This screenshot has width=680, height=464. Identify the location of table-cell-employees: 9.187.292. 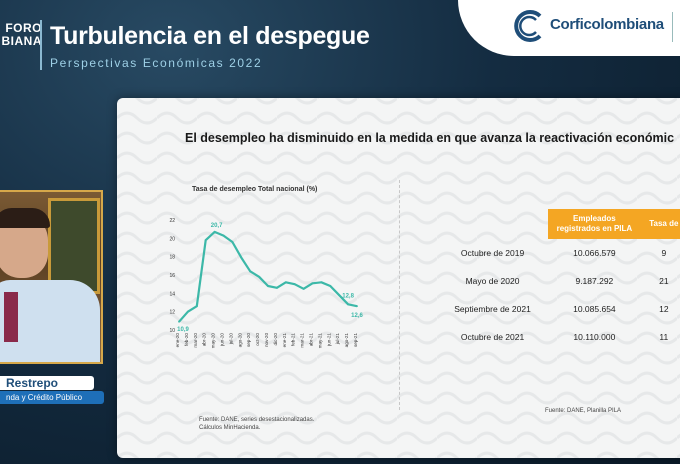
(594, 281).